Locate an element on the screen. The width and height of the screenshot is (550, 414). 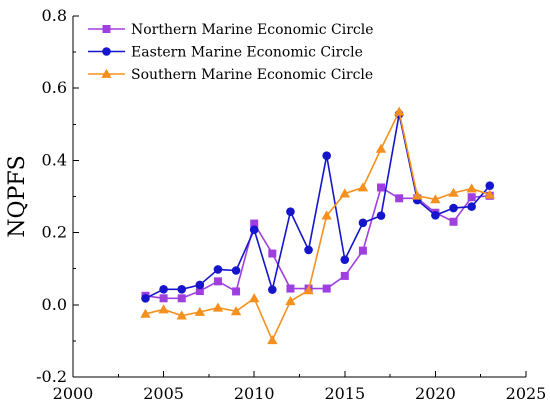
y-tick-label: 0.0 is located at coordinates (54, 304).